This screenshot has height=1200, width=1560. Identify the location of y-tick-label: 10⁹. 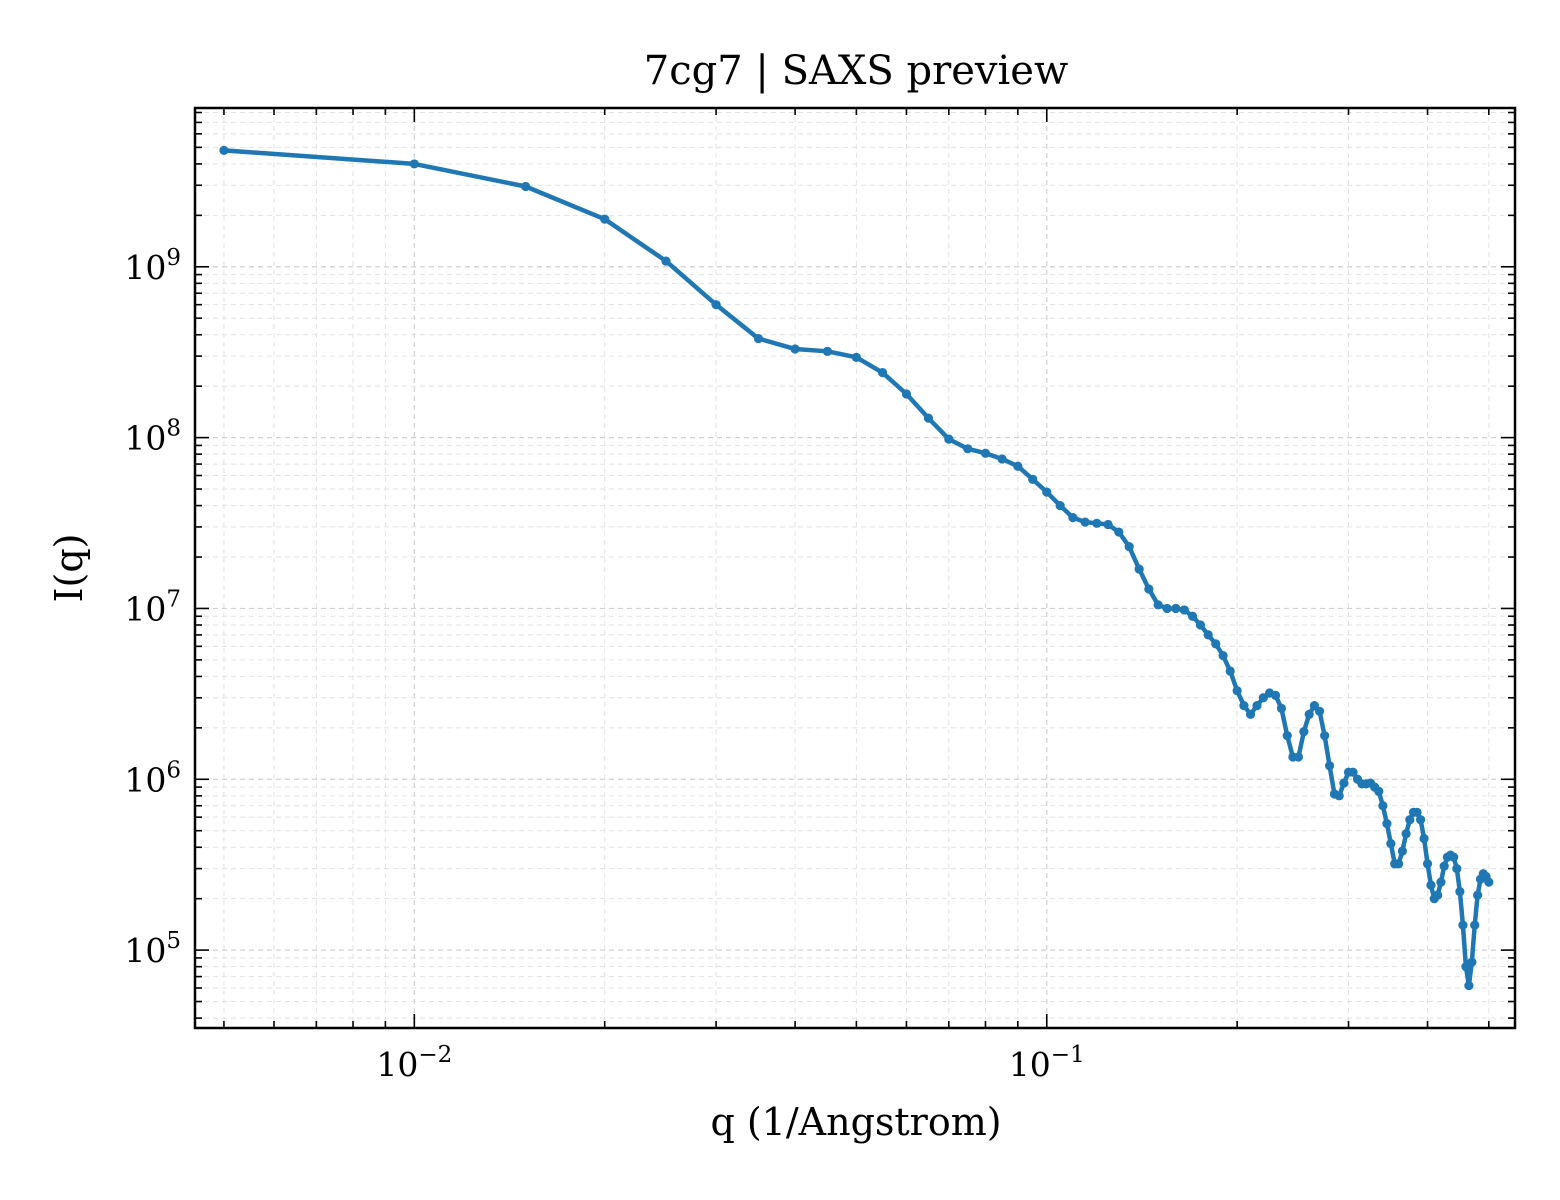
(152, 266).